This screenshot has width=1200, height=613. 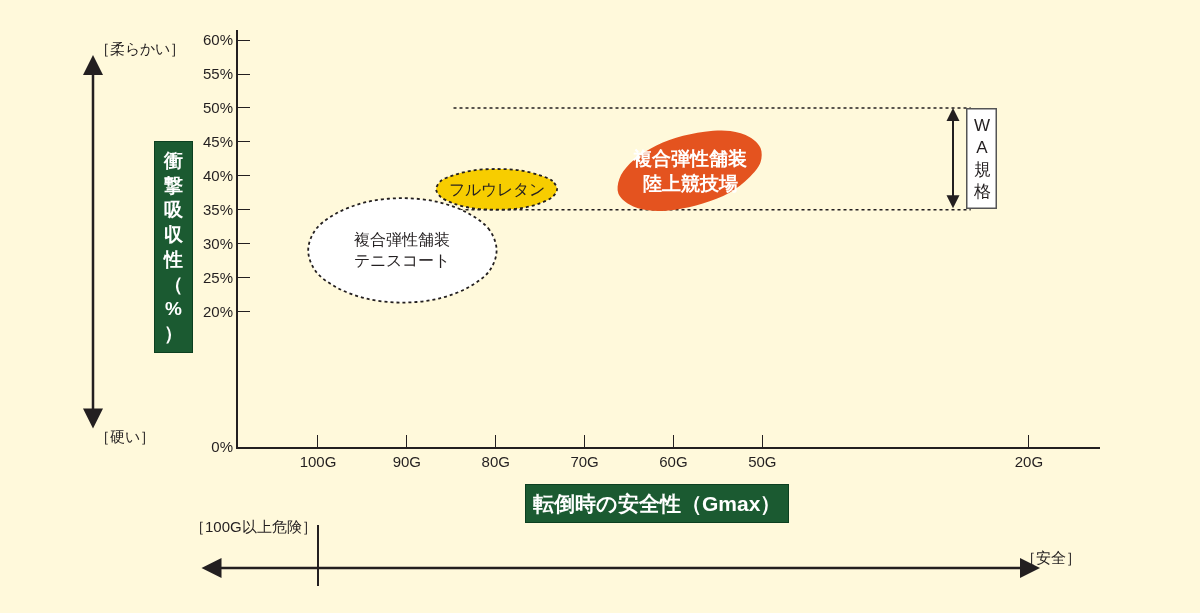 I want to click on x-tick-label: 20G, so click(x=1029, y=461).